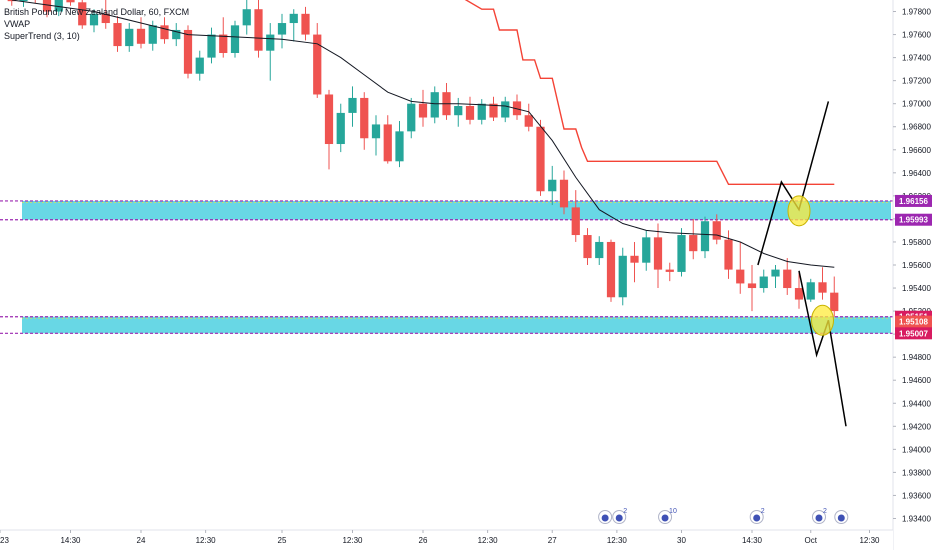 The height and width of the screenshot is (555, 932). What do you see at coordinates (916, 150) in the screenshot?
I see `price-tick-label: 1.96600` at bounding box center [916, 150].